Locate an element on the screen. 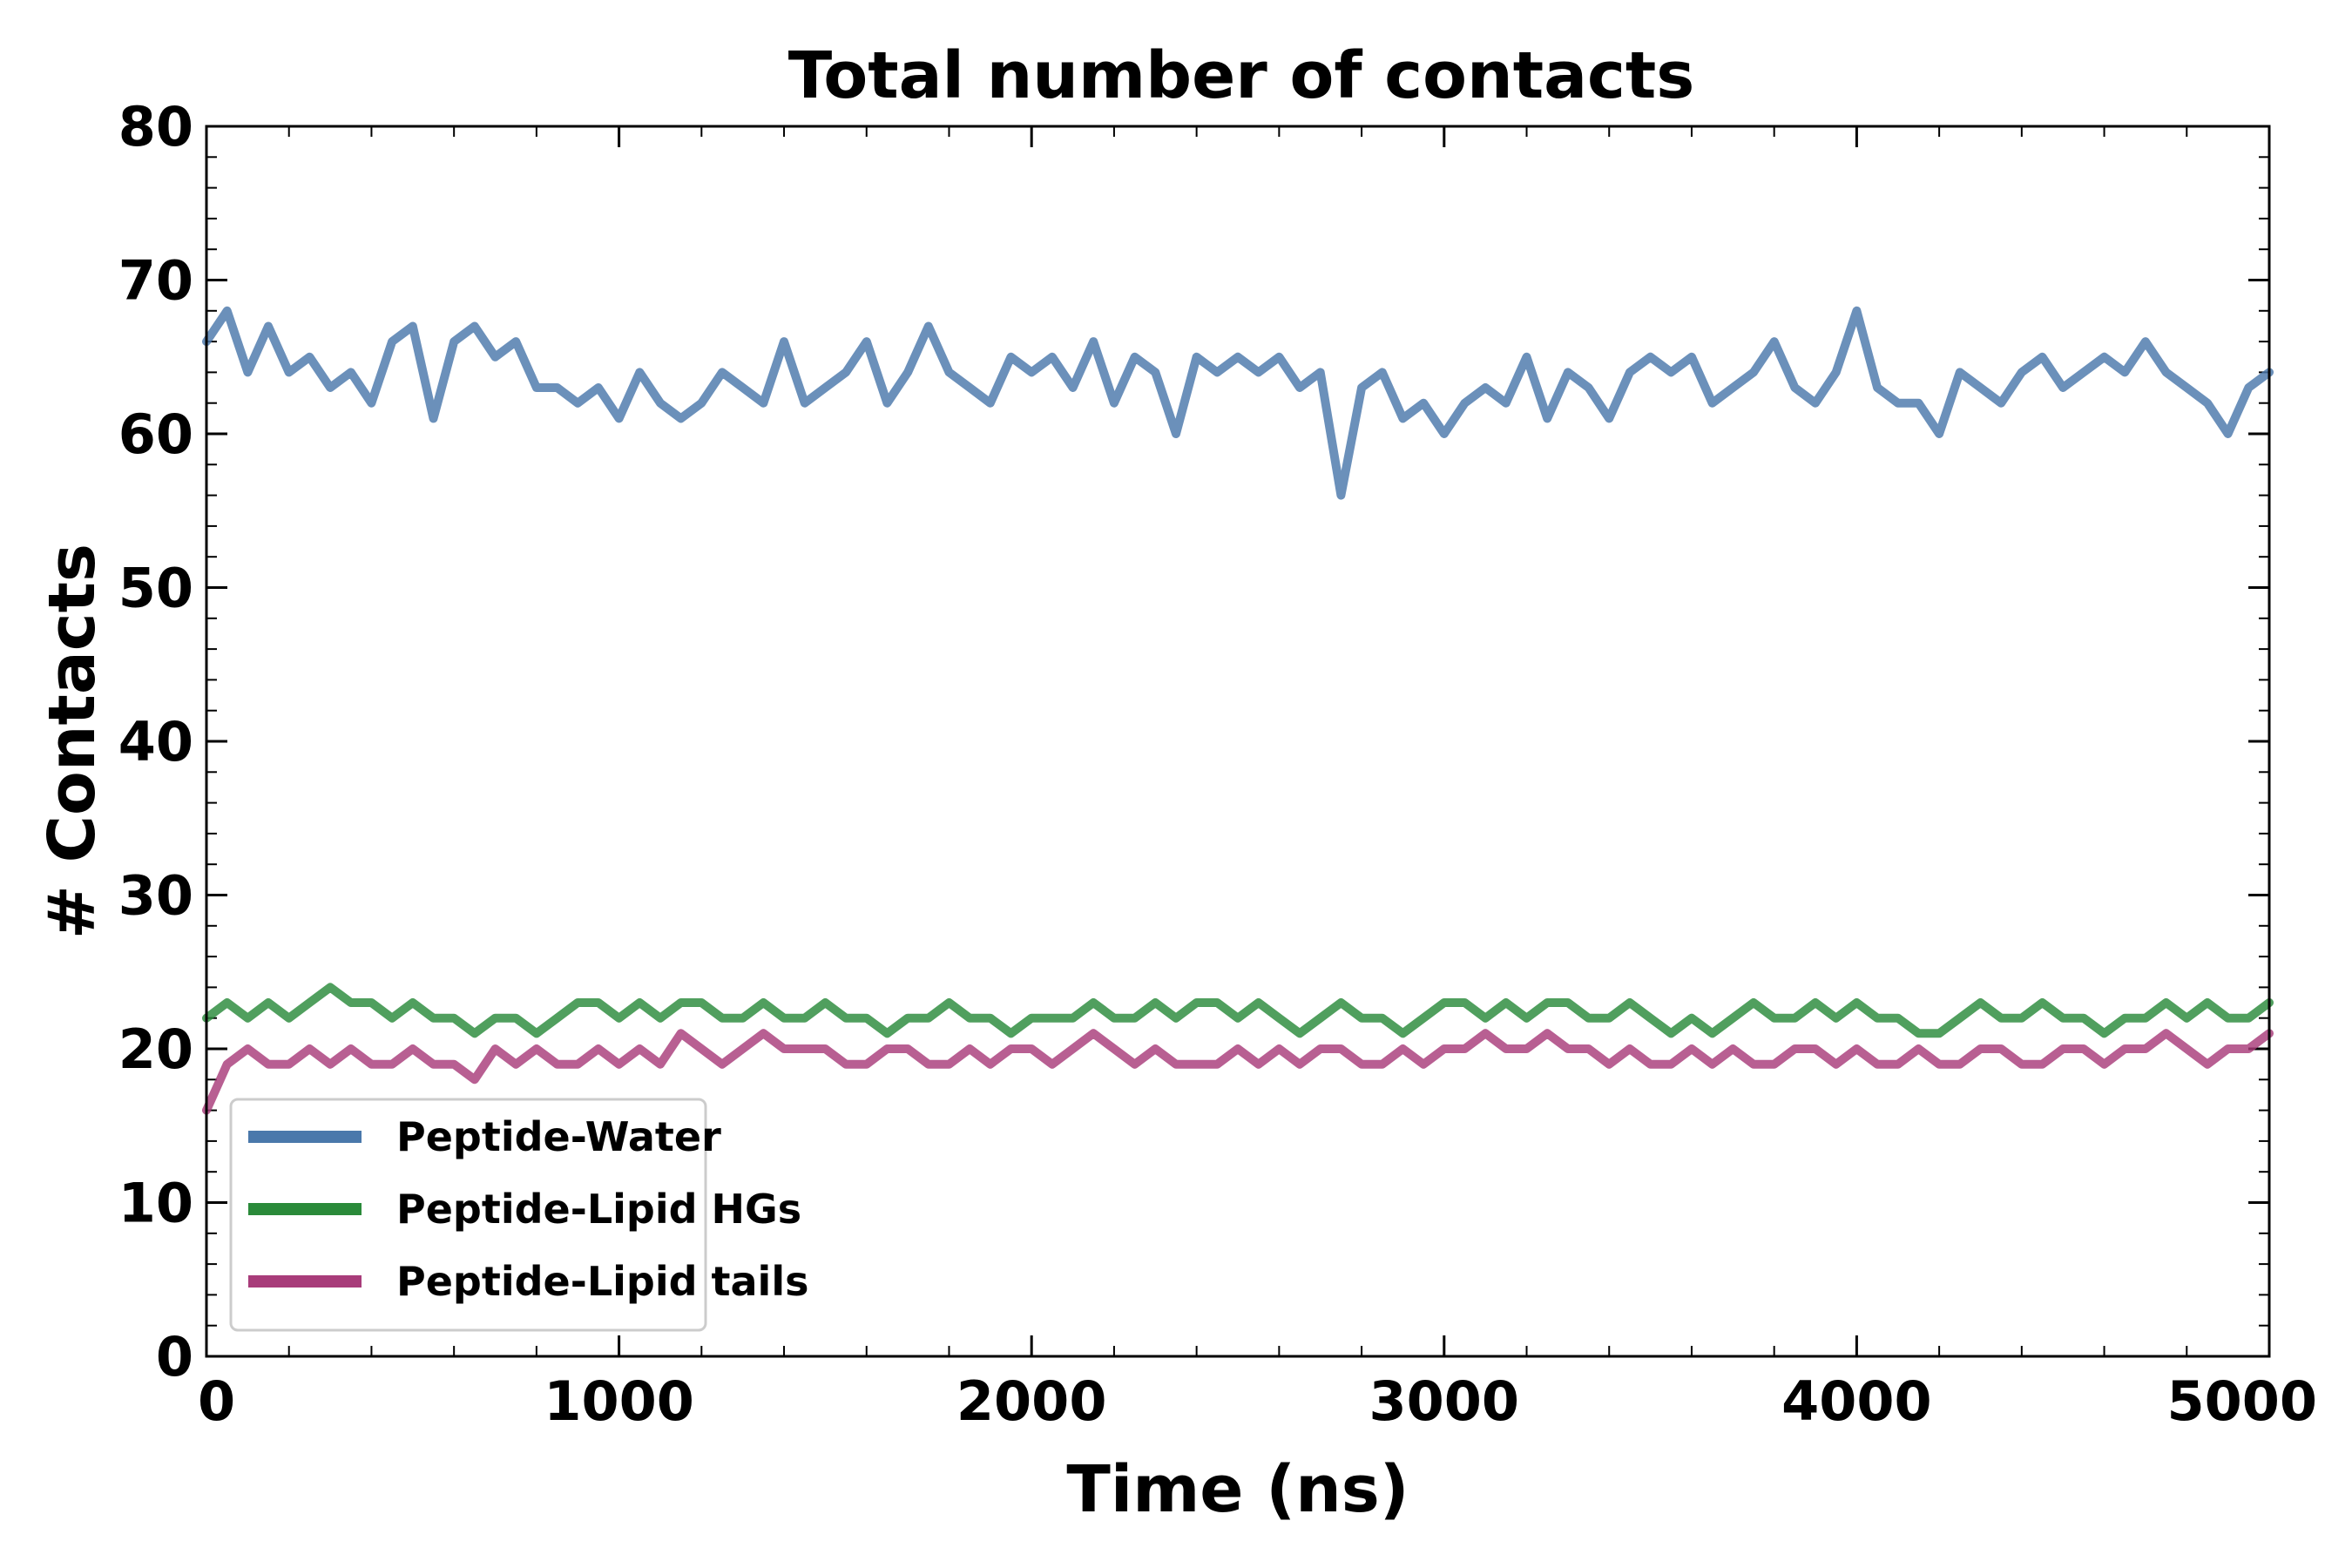 The image size is (2352, 1568). x-tick-label: 2000 is located at coordinates (1031, 1401).